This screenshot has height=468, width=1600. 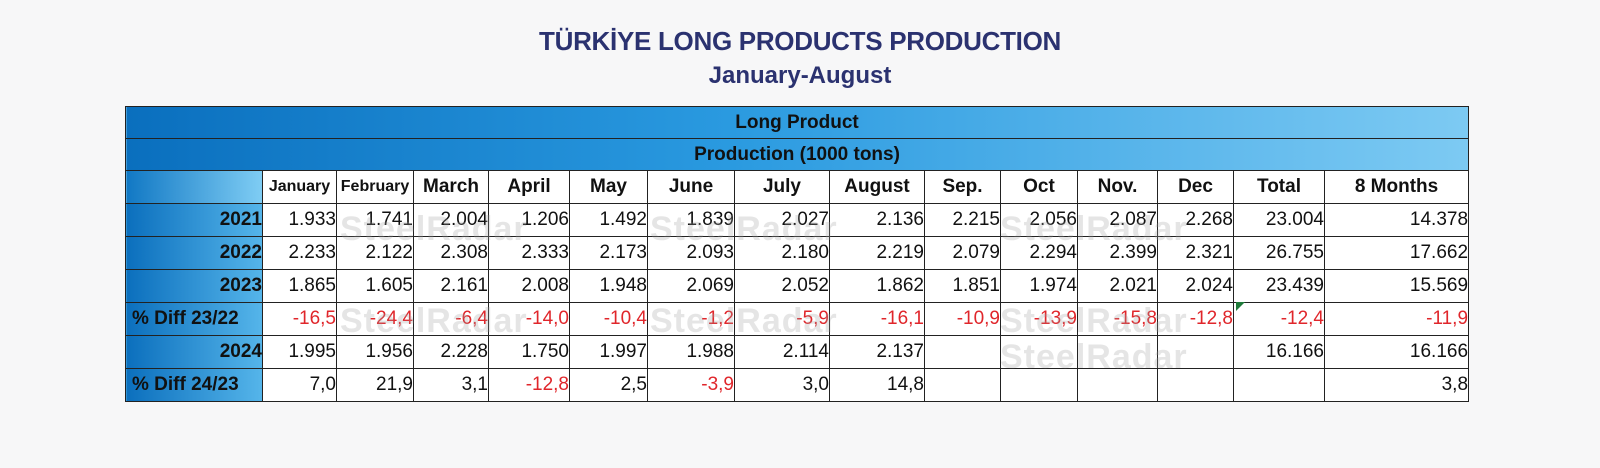 I want to click on table-cell: 2.008, so click(x=529, y=286).